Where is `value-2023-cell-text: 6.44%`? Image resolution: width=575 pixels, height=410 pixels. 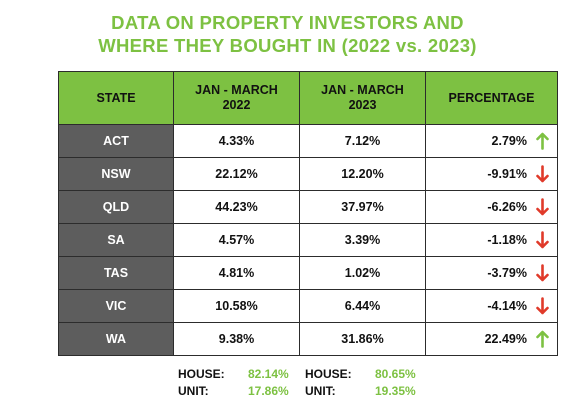 value-2023-cell-text: 6.44% is located at coordinates (362, 306).